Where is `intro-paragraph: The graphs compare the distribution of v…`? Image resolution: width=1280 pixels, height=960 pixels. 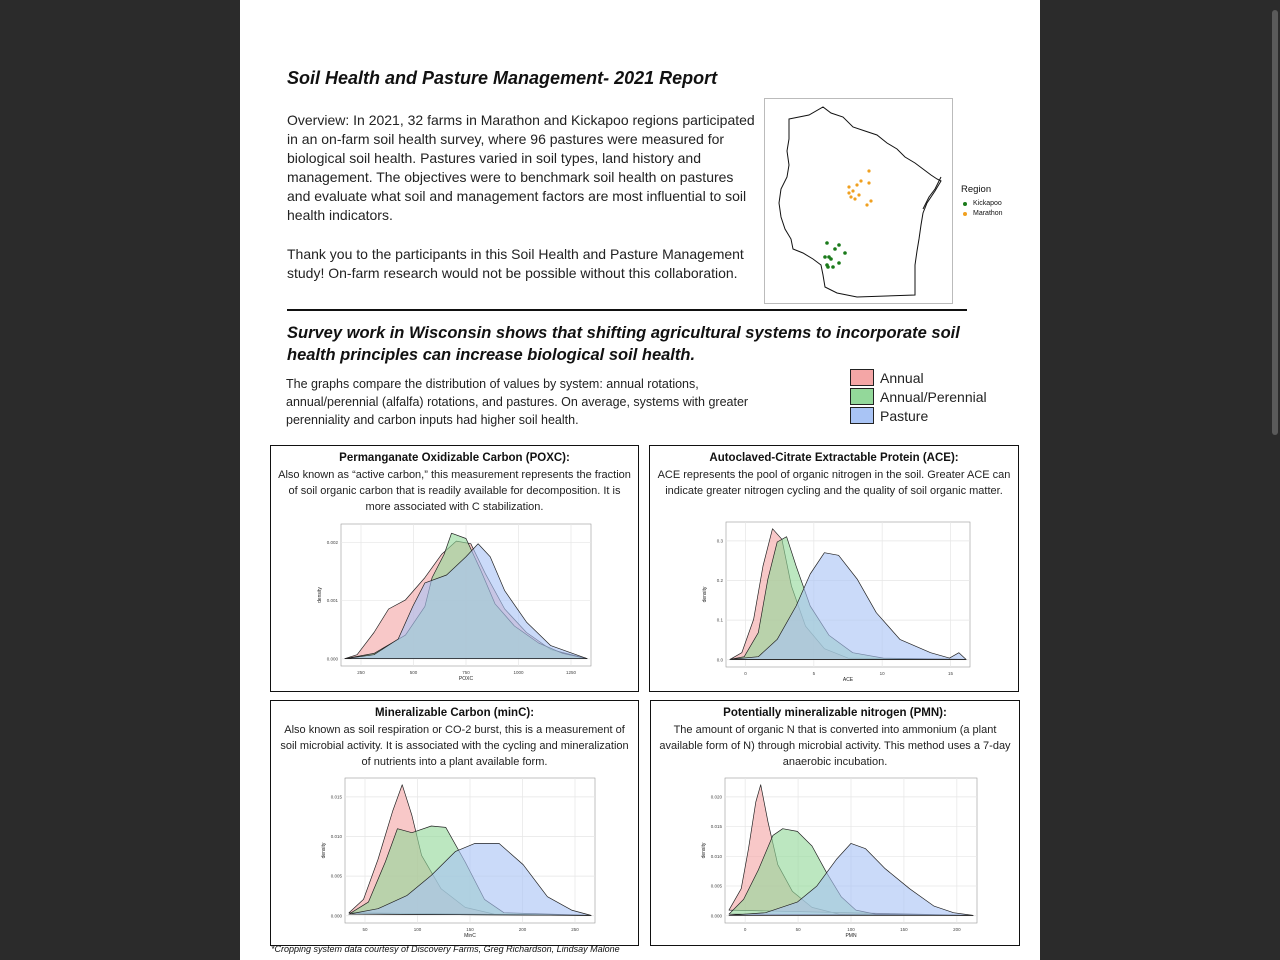
intro-paragraph: The graphs compare the distribution of v… is located at coordinates (517, 402).